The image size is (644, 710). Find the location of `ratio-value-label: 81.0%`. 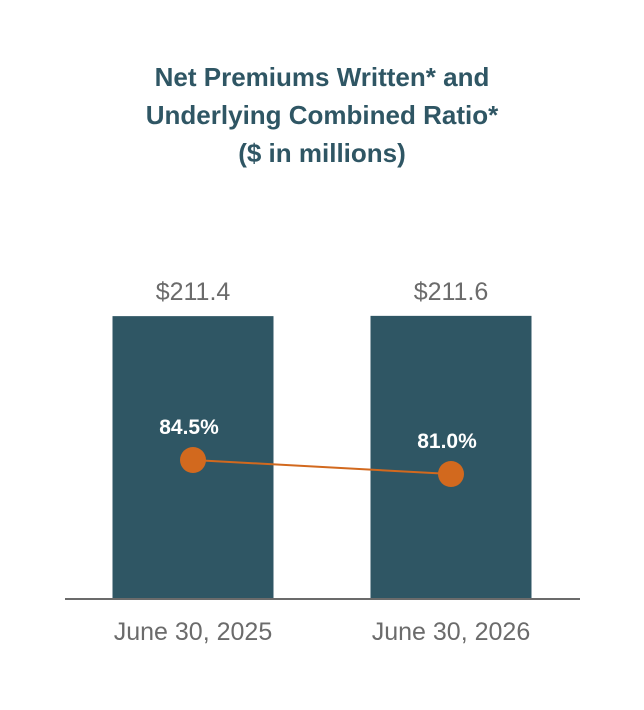

ratio-value-label: 81.0% is located at coordinates (447, 441).